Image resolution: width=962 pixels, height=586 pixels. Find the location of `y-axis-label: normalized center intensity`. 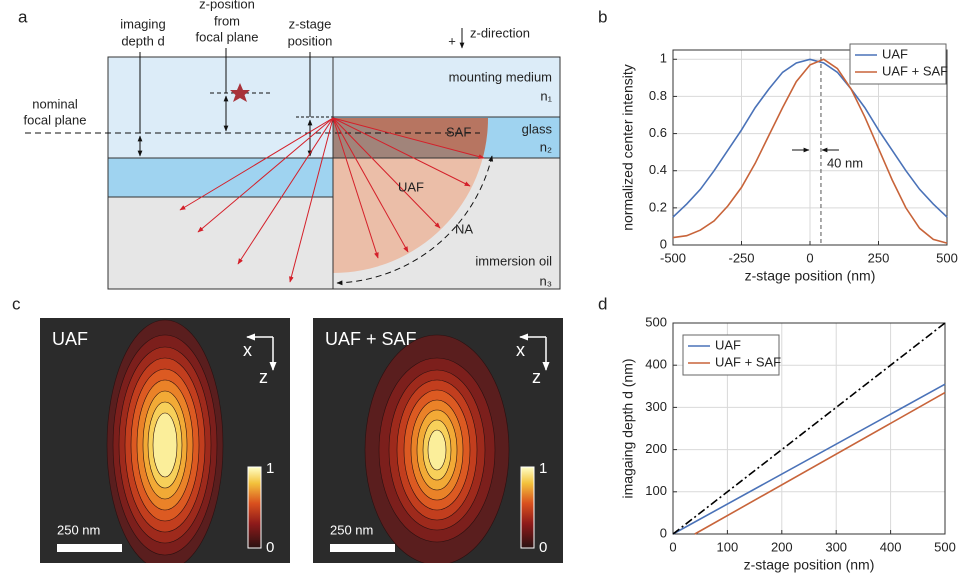

y-axis-label: normalized center intensity is located at coordinates (628, 147).